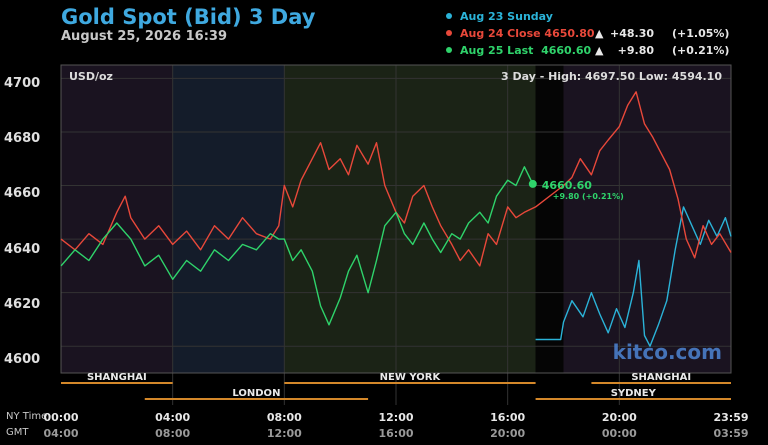 The image size is (768, 445). I want to click on x-tick-gmt: 03:59, so click(731, 433).